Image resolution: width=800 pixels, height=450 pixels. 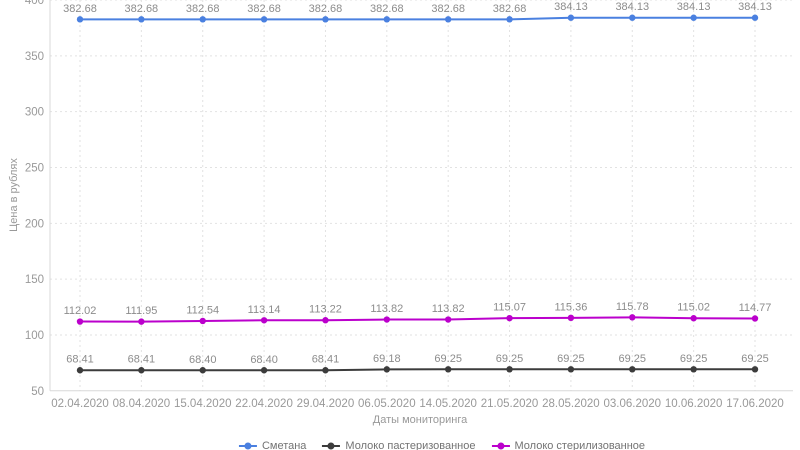 I want to click on data-point-label: 112.02, so click(x=80, y=311).